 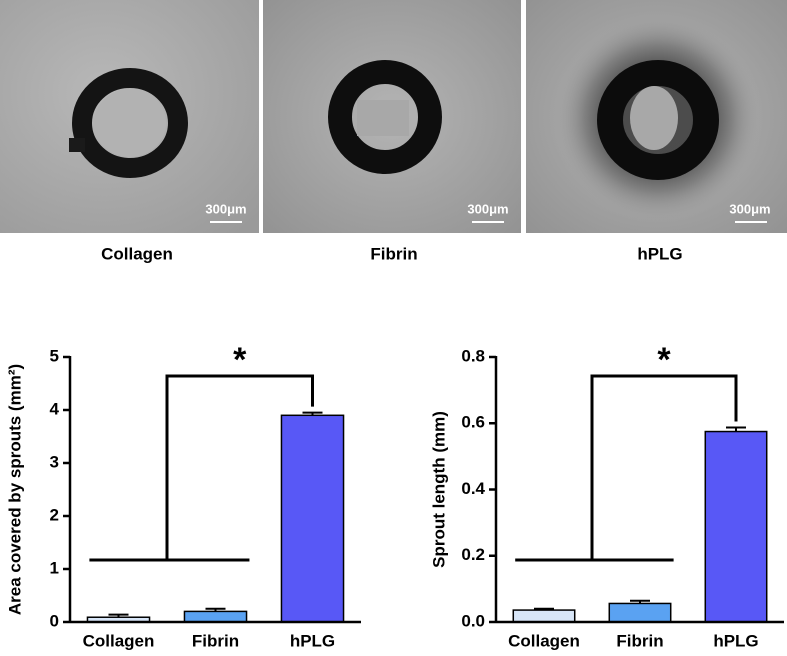 I want to click on y-tick-label: 2, so click(x=54, y=514).